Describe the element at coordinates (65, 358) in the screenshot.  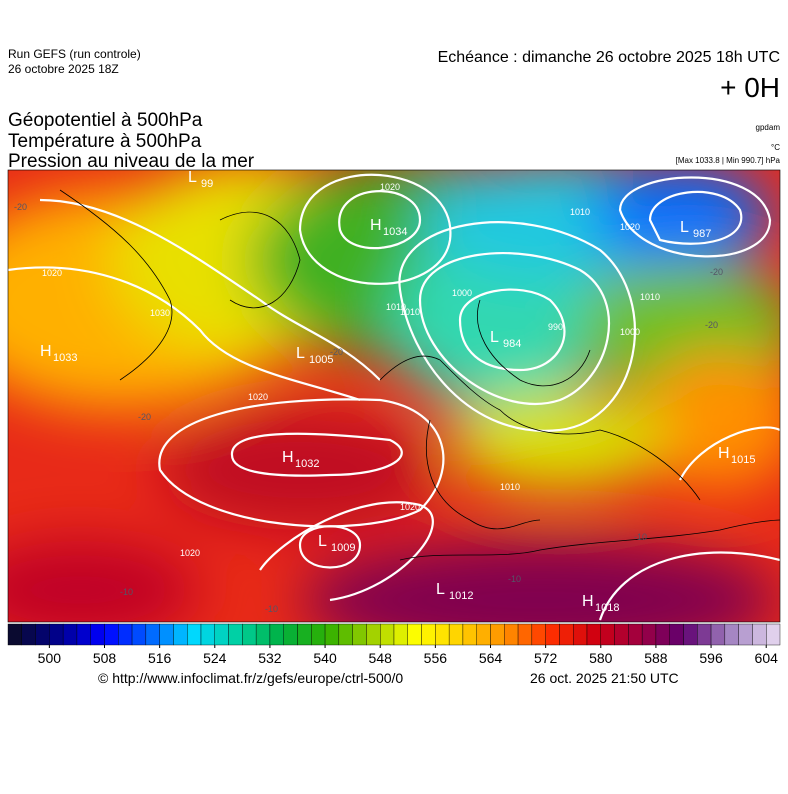
I see `center-value: 1033` at that location.